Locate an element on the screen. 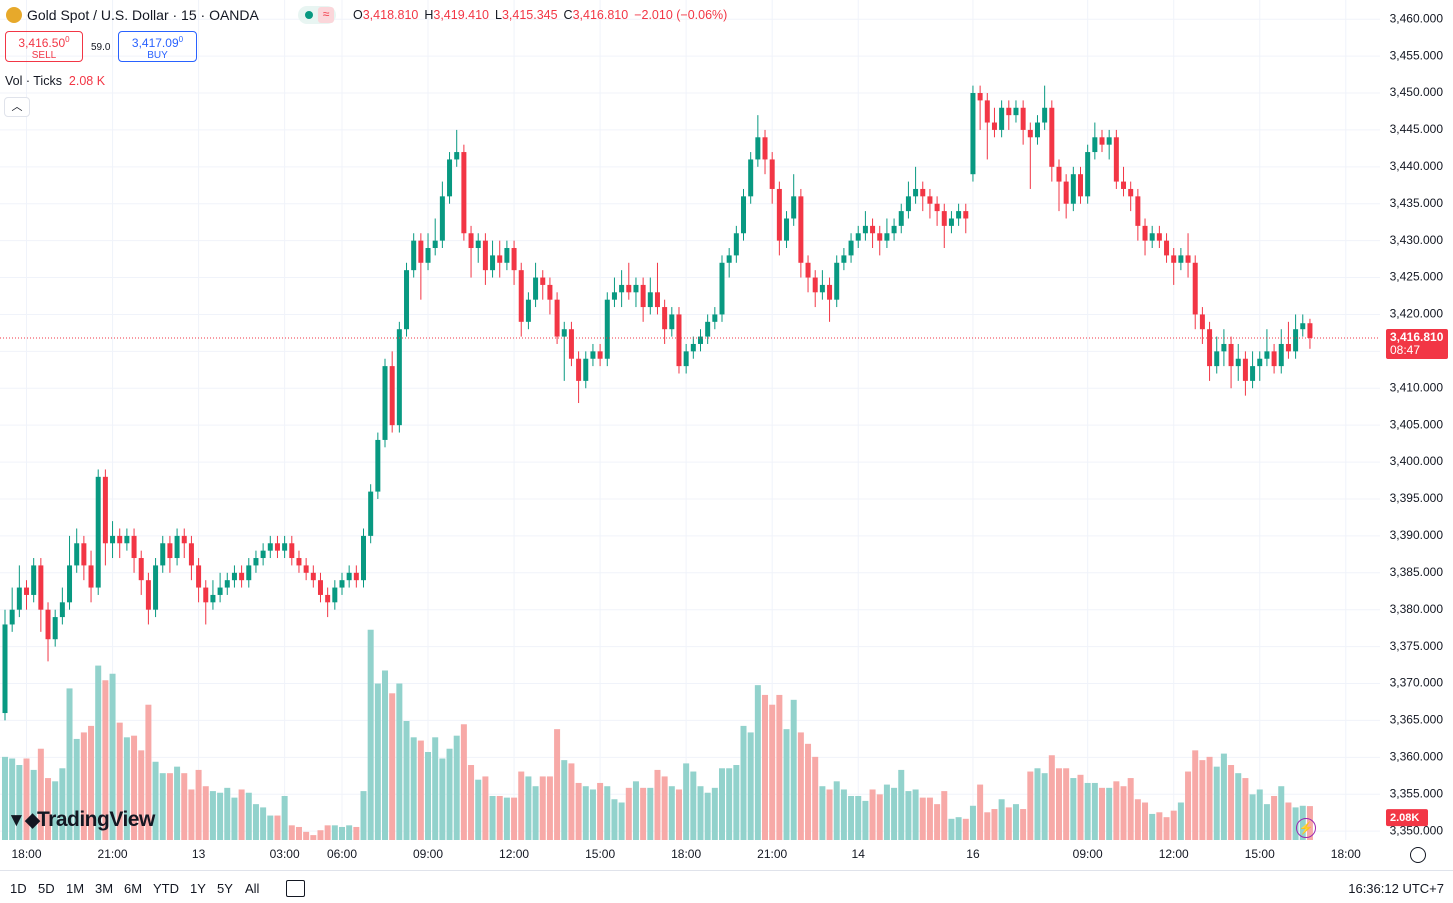 The image size is (1453, 903). buy-button: 3,417.090 BUY is located at coordinates (157, 46).